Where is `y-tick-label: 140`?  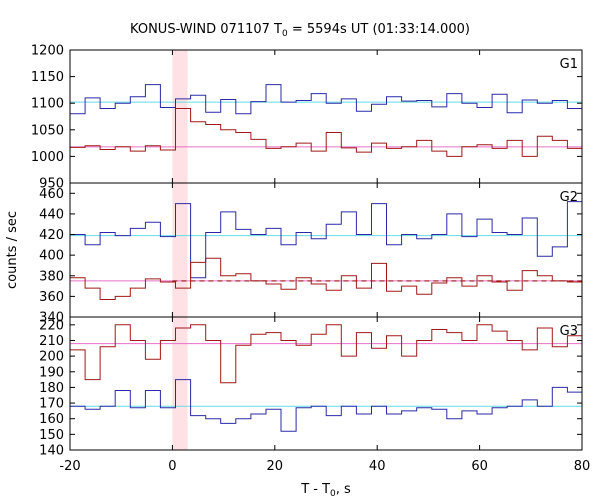 y-tick-label: 140 is located at coordinates (51, 451).